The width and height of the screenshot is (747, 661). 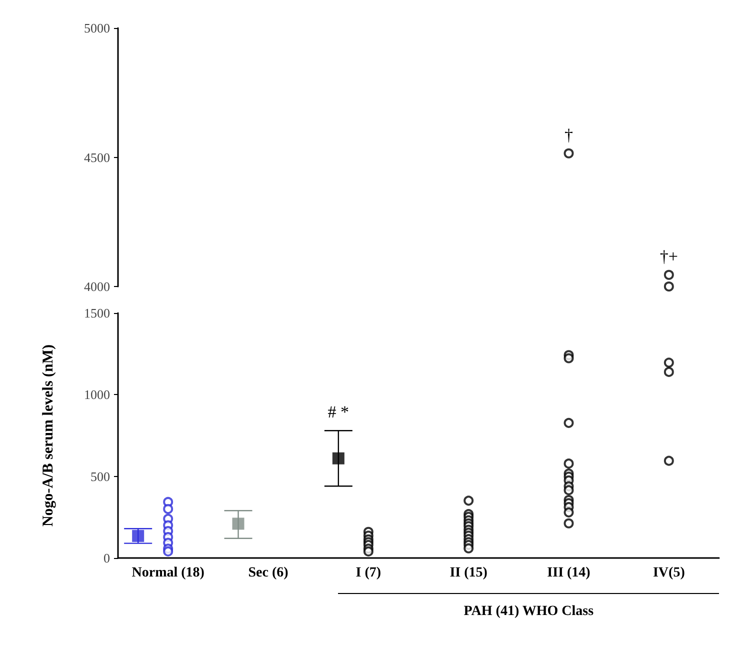 What do you see at coordinates (669, 573) in the screenshot?
I see `x-tick-label: IV(5)` at bounding box center [669, 573].